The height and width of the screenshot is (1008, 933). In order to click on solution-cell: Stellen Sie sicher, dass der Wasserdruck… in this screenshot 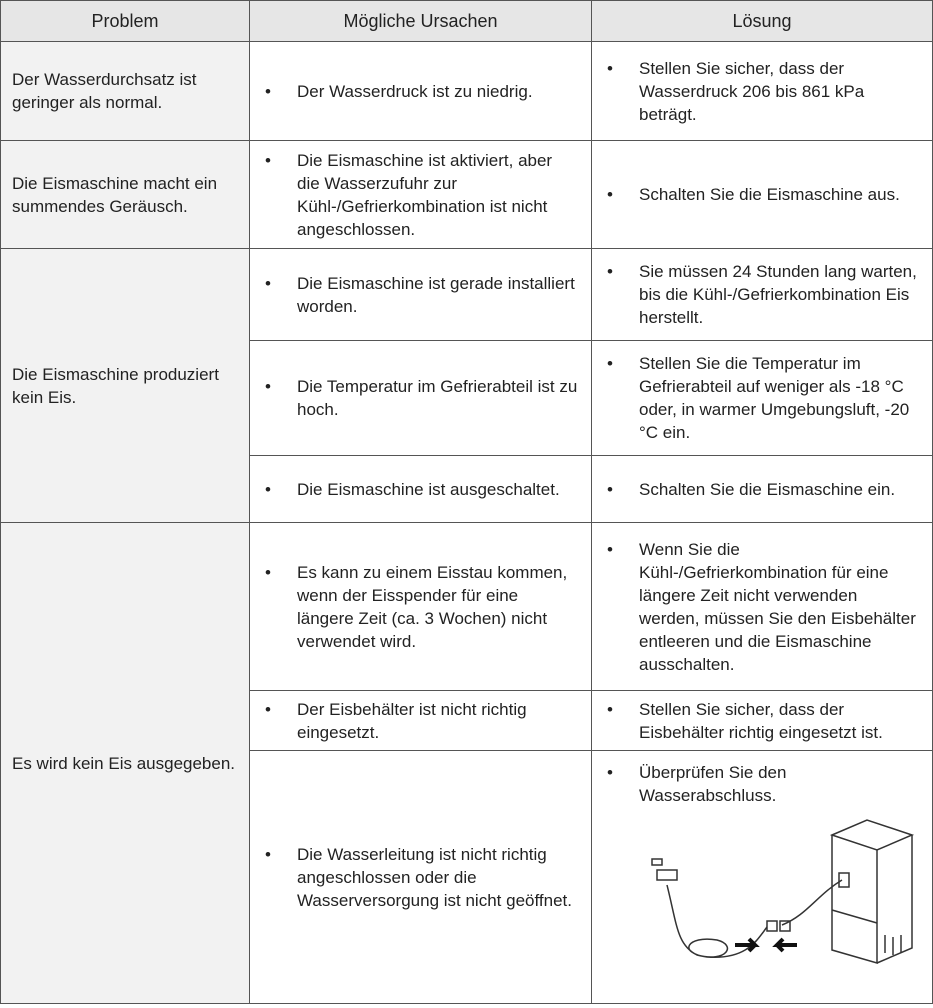, I will do `click(762, 91)`.